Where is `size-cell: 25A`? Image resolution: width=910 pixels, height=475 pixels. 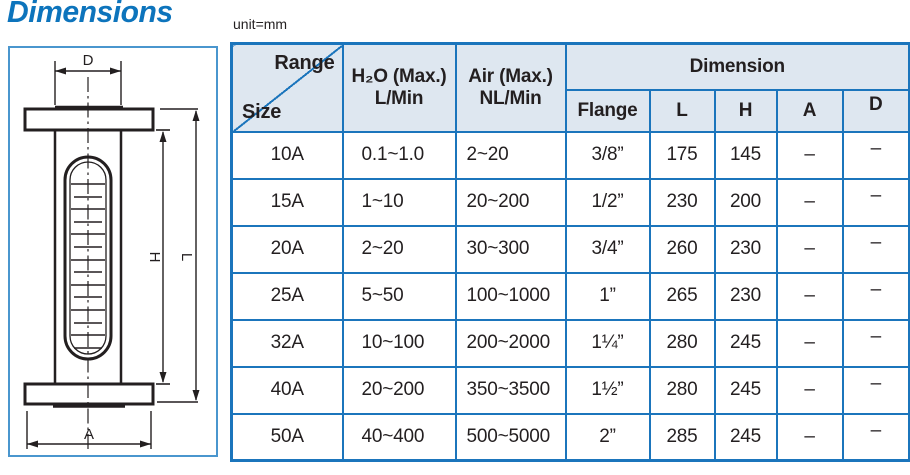 size-cell: 25A is located at coordinates (287, 296).